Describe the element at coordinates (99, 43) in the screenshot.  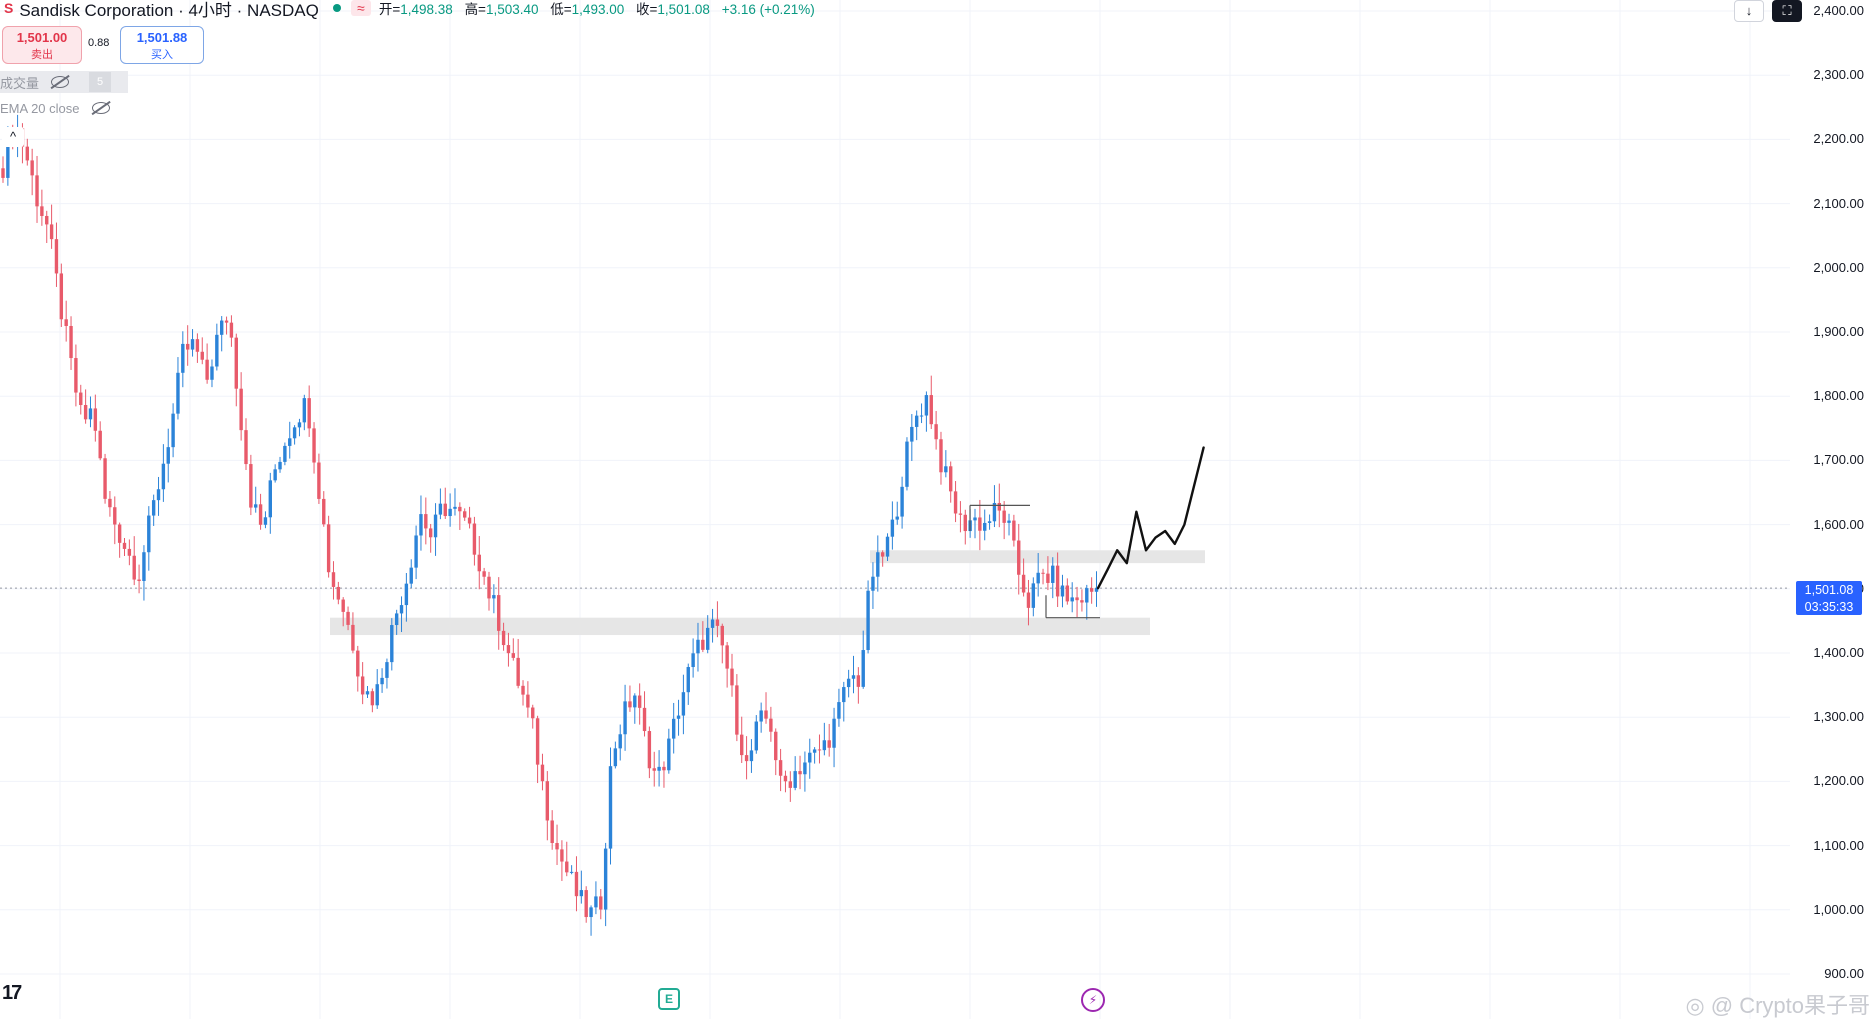
I see `spread-value: 0.88` at that location.